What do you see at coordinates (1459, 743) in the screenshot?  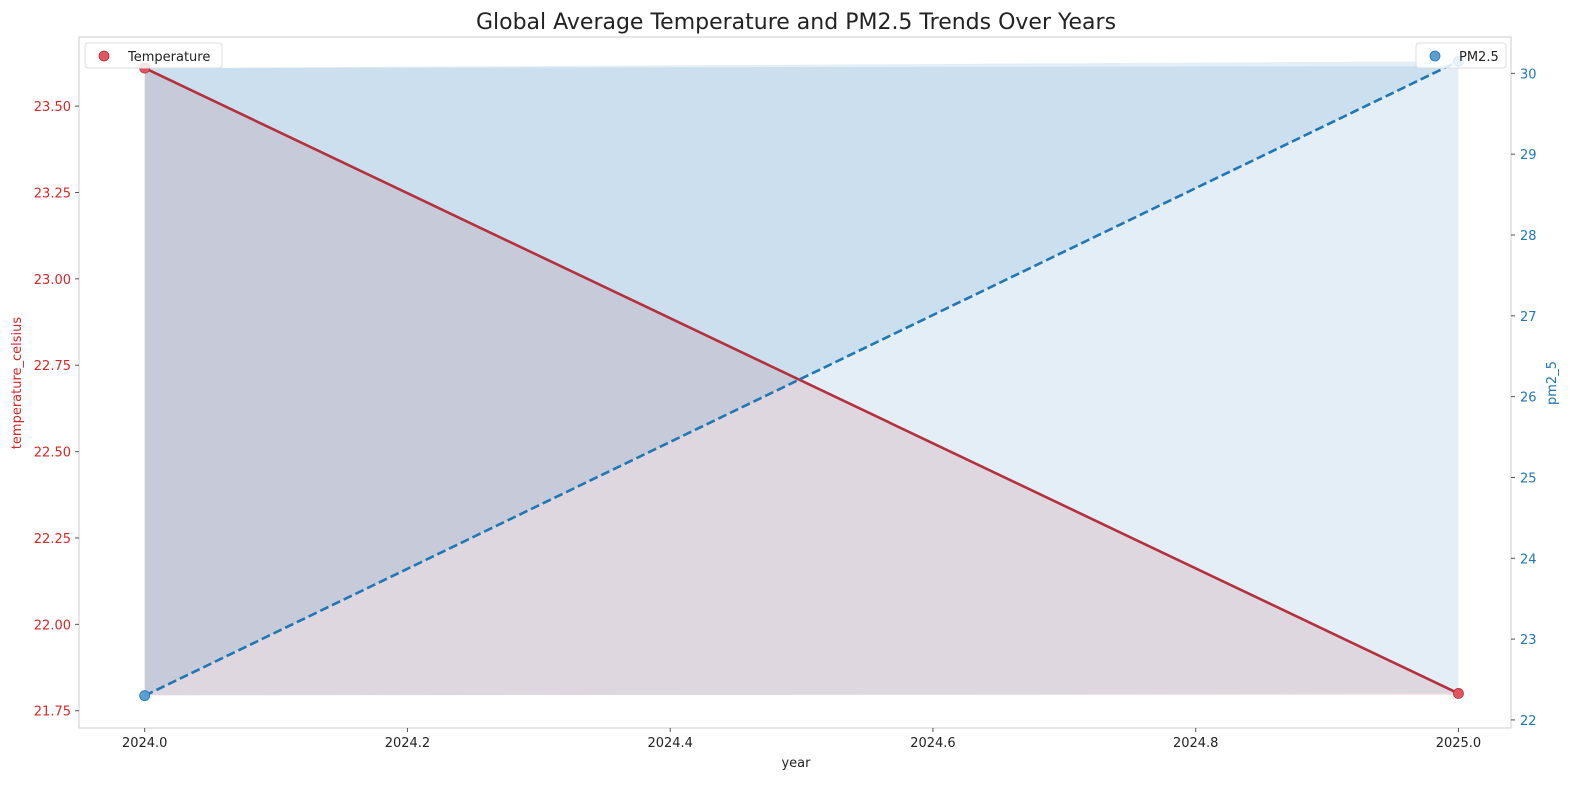 I see `x-tick-label: 2025.0` at bounding box center [1459, 743].